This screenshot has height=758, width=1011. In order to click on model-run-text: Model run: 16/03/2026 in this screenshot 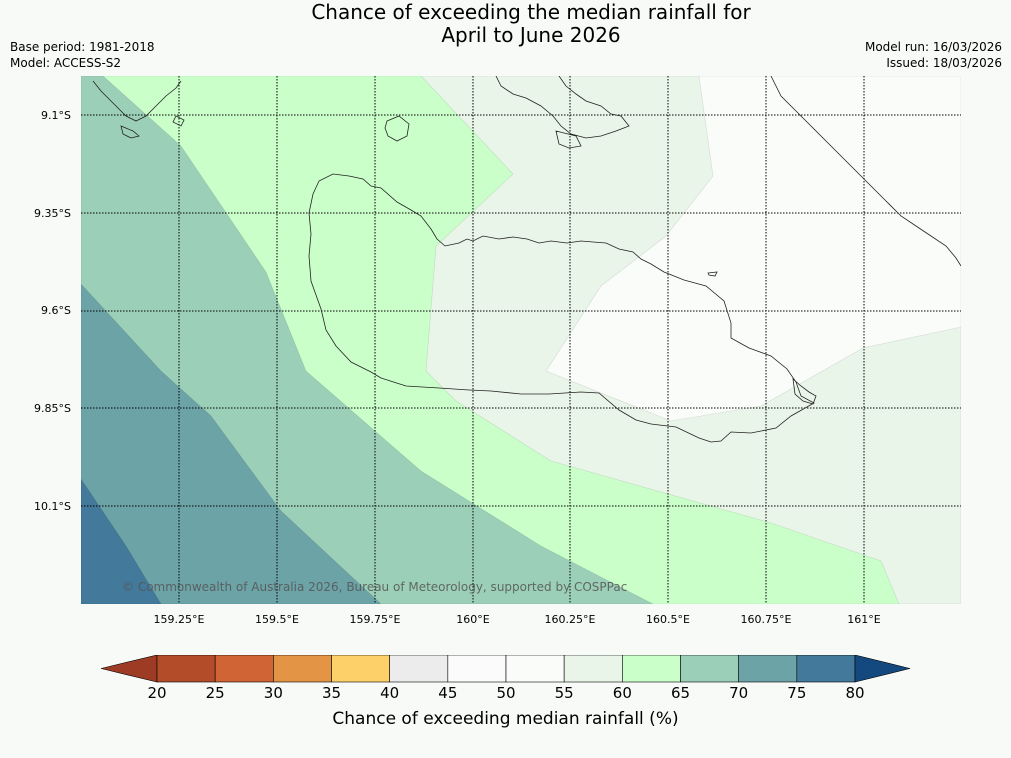, I will do `click(933, 47)`.